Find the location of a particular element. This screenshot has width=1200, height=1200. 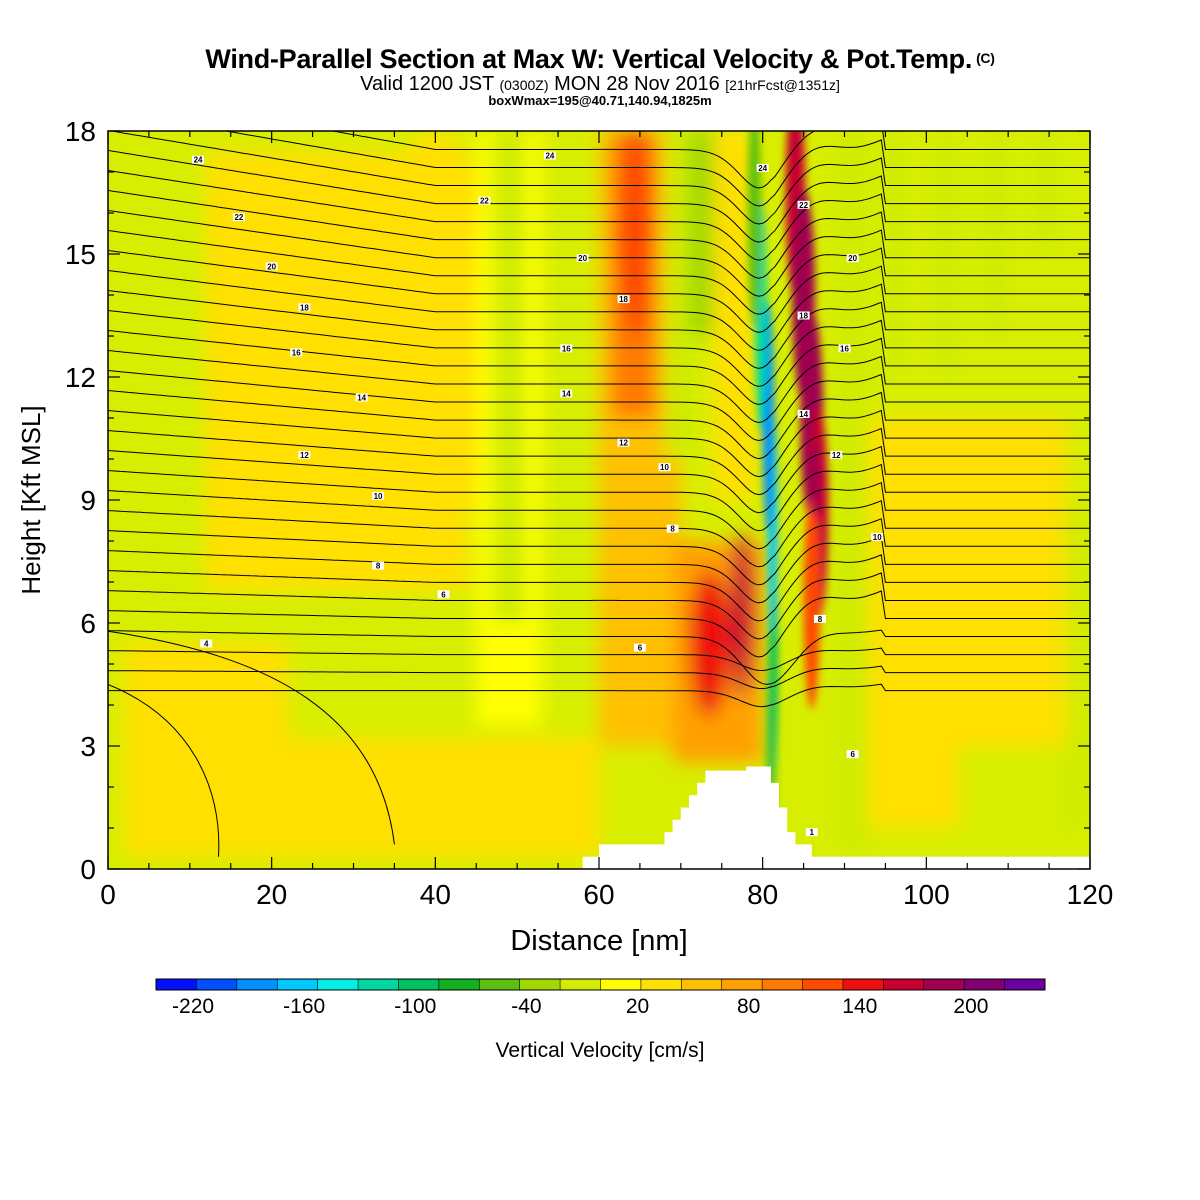

y-tick-label: 9 is located at coordinates (88, 500).